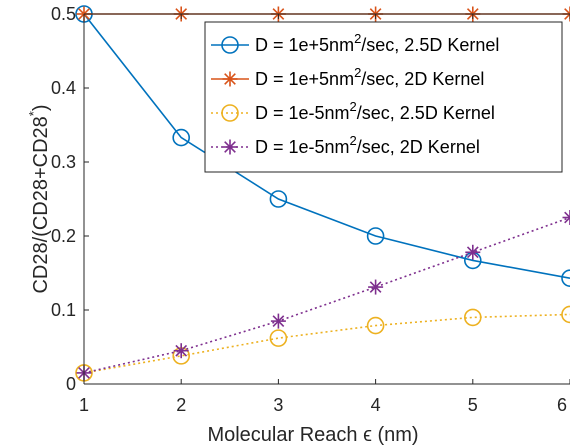 The width and height of the screenshot is (570, 448). What do you see at coordinates (63, 88) in the screenshot?
I see `y-tick-label-0.4: 0.4` at bounding box center [63, 88].